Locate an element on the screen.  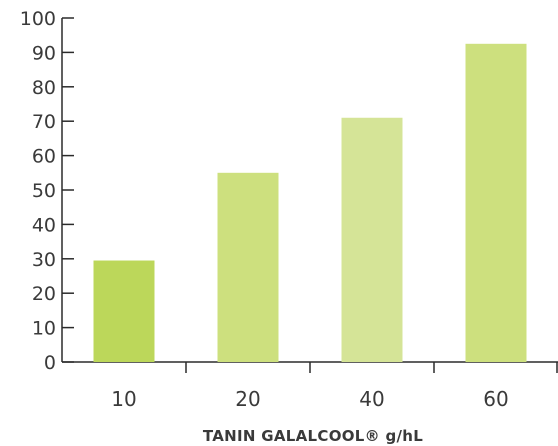
y-tick-label: 40 is located at coordinates (44, 225).